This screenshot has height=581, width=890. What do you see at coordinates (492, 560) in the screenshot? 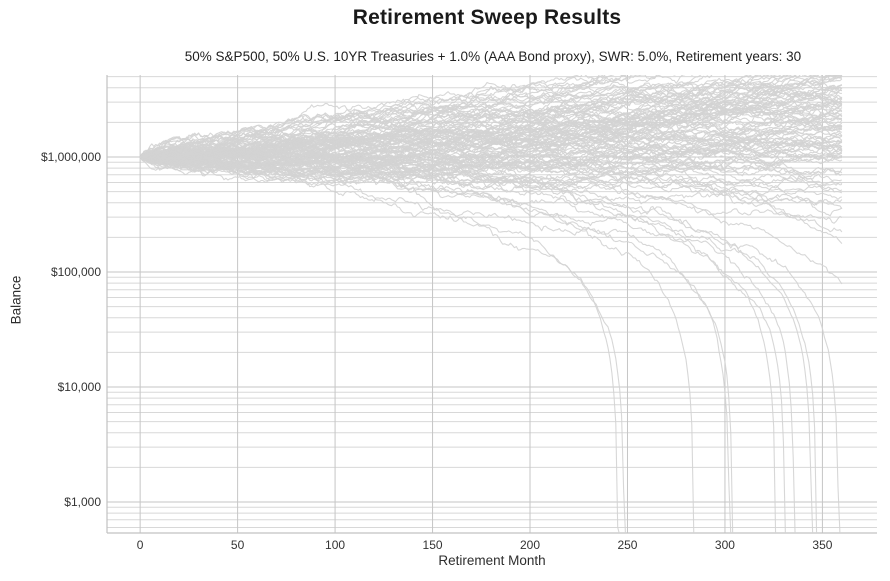
I see `x-axis-label: Retirement Month` at bounding box center [492, 560].